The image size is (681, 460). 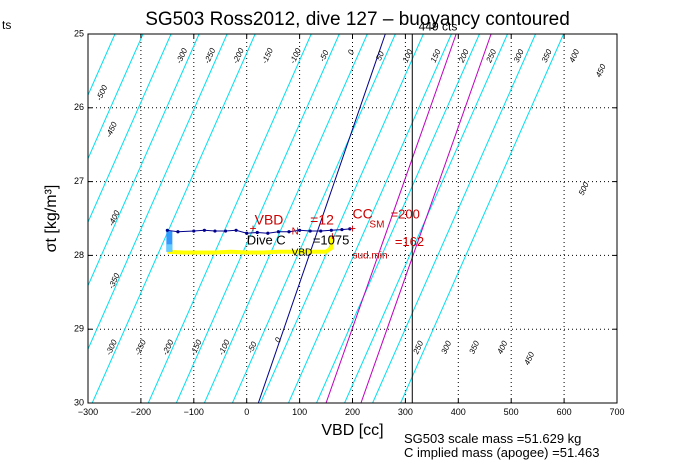 I want to click on chart-annotation: CC, so click(x=363, y=214).